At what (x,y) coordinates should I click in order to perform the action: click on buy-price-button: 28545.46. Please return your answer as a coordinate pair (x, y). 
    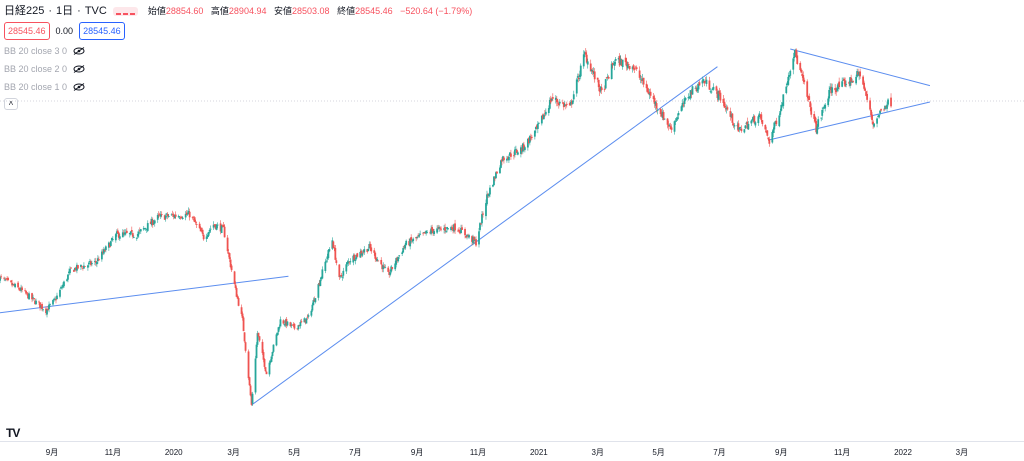
    Looking at the image, I should click on (102, 31).